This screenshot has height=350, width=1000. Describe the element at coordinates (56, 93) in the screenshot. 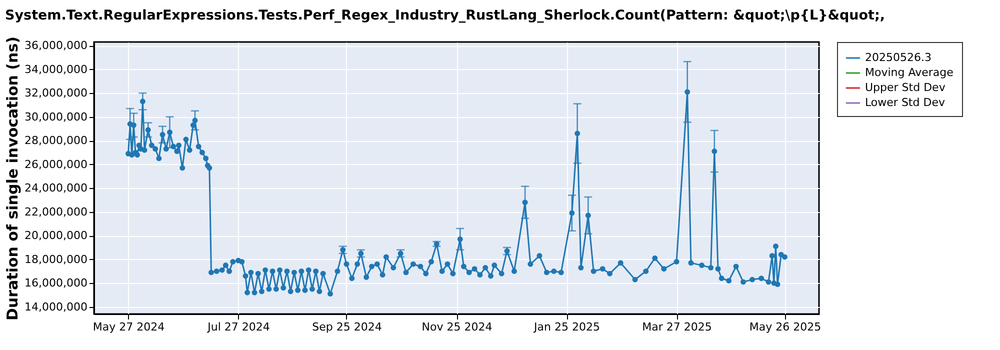

I see `y-tick-label: 32,000,000` at that location.